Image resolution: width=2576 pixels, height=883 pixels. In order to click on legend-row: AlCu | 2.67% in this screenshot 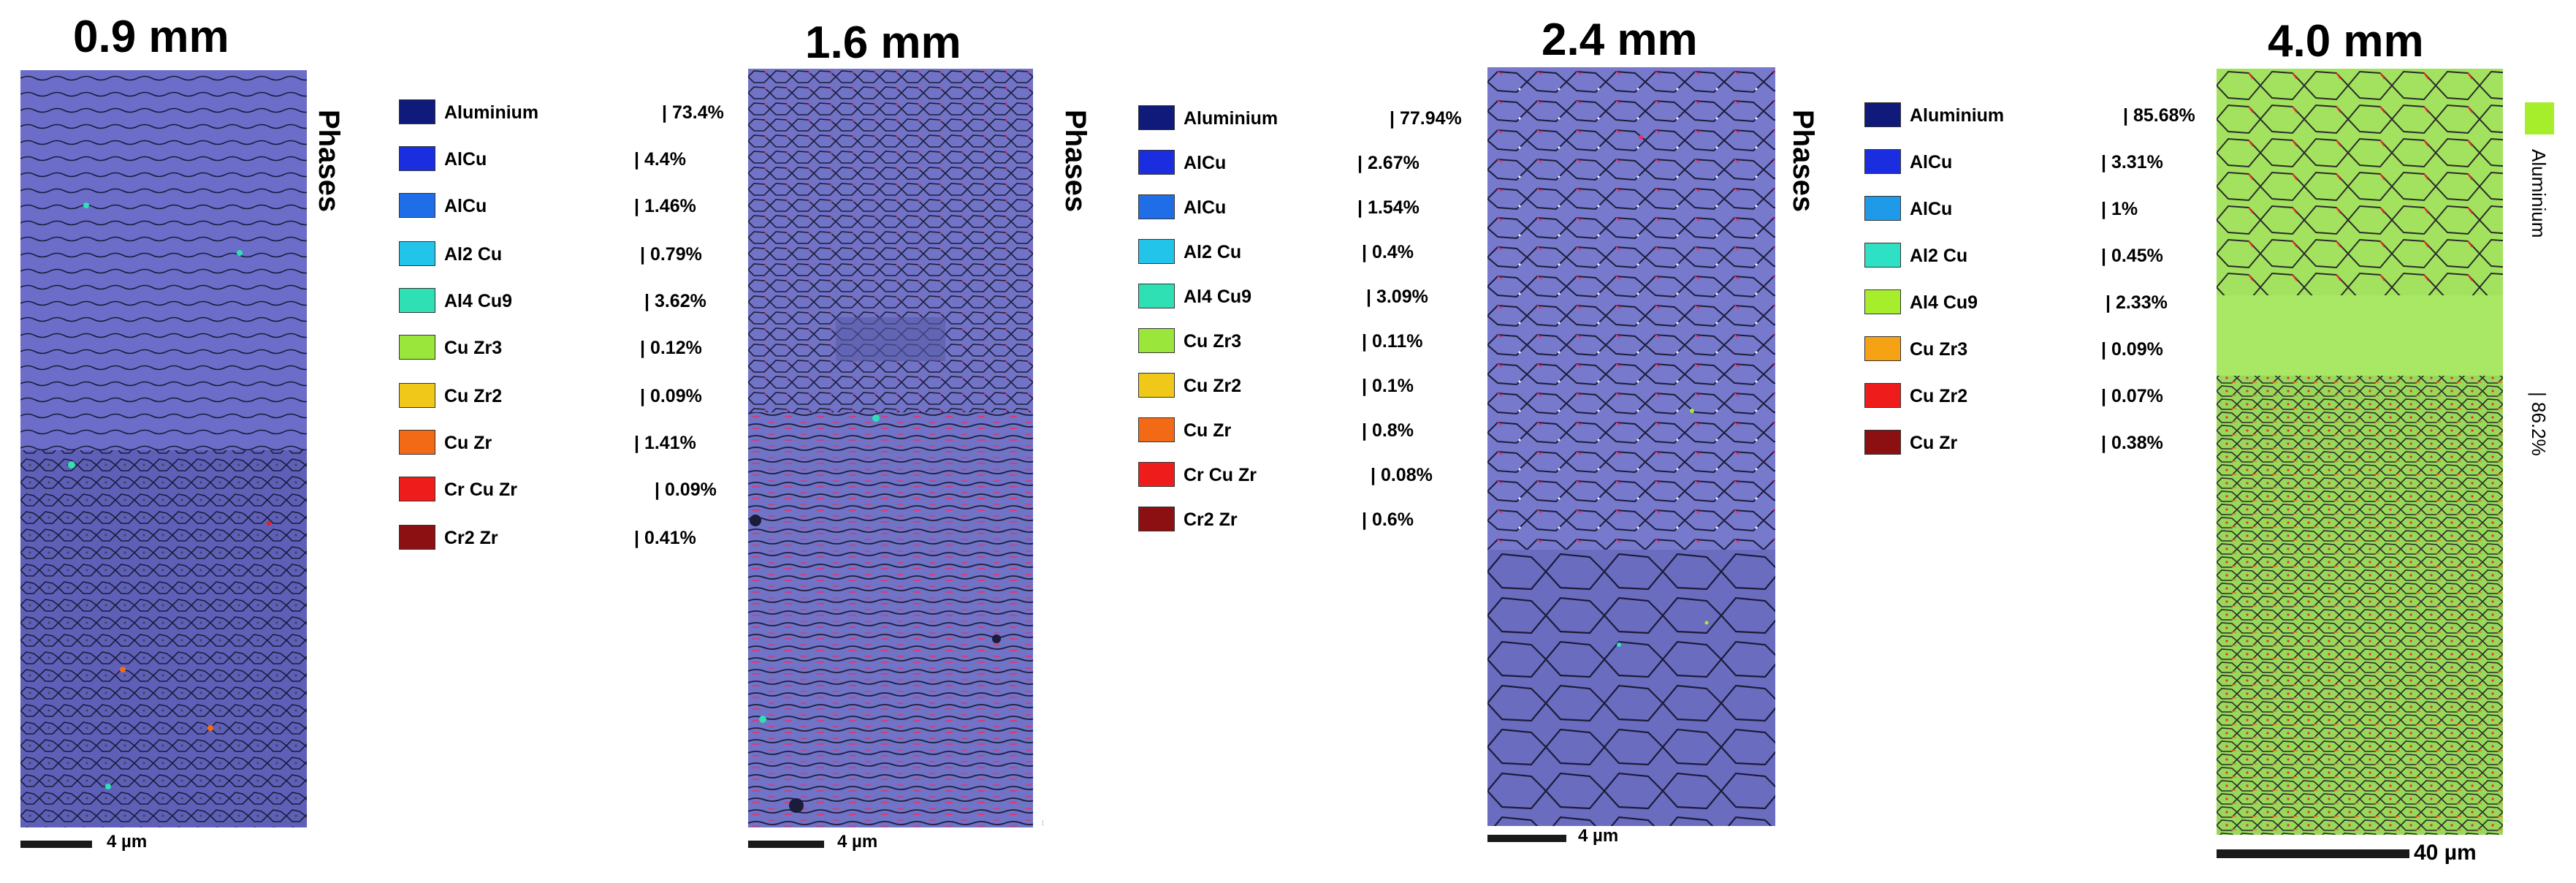, I will do `click(1328, 164)`.